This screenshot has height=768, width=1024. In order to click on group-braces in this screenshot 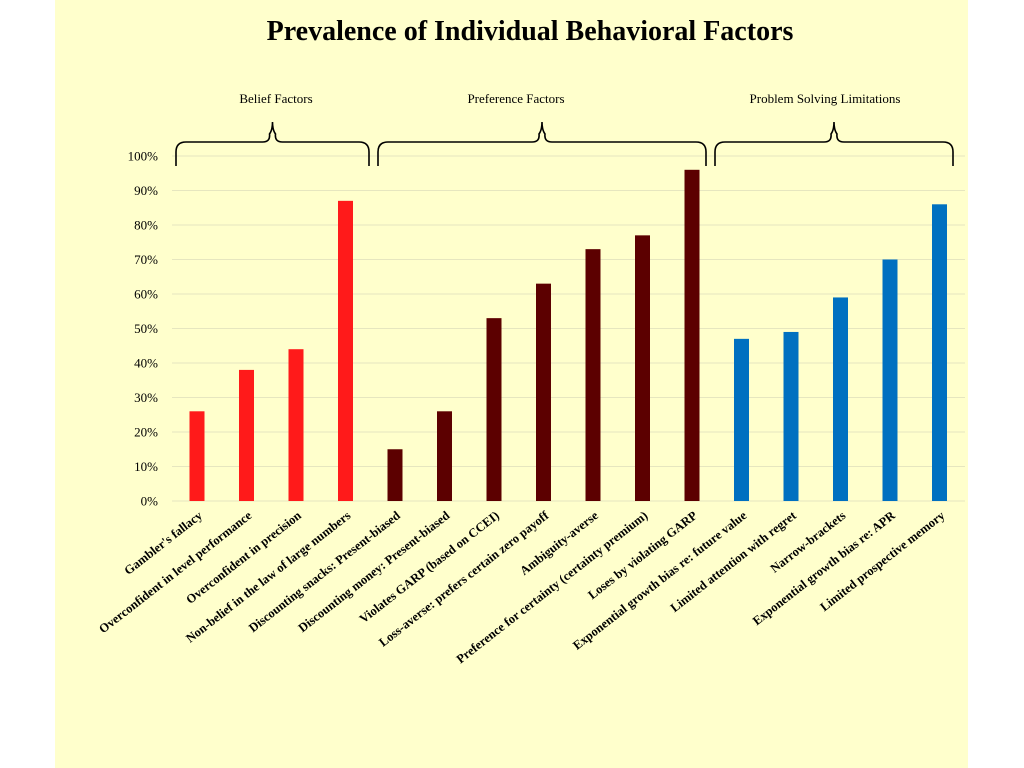, I will do `click(564, 143)`.